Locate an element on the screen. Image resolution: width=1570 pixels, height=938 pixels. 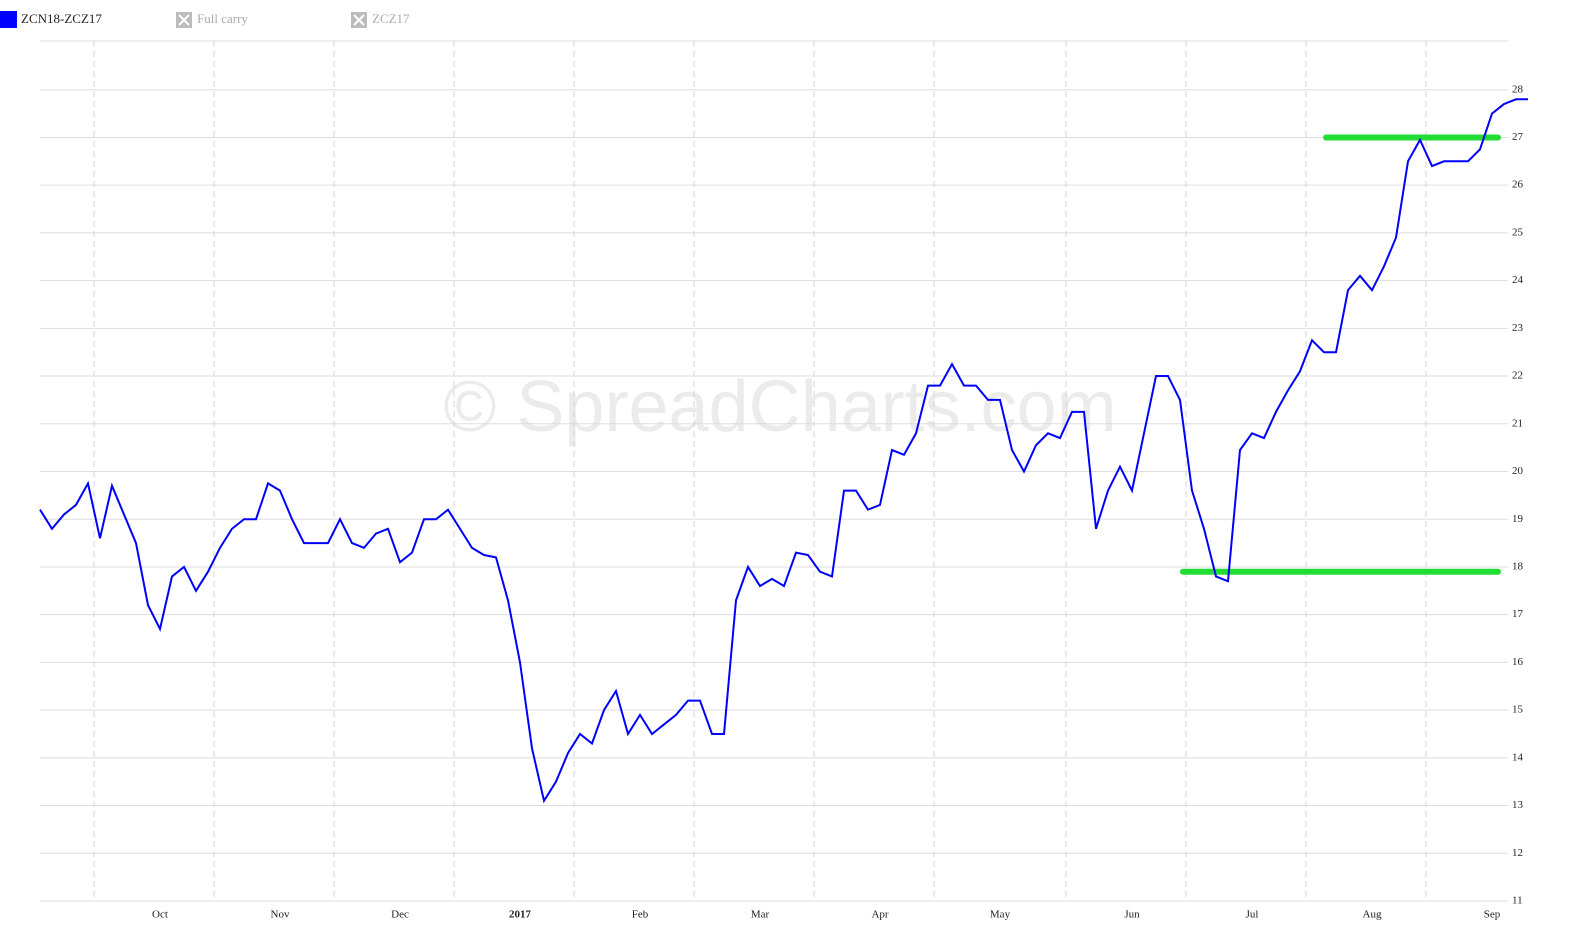
legend-label: ZCN18-ZCZ17 is located at coordinates (61, 18).